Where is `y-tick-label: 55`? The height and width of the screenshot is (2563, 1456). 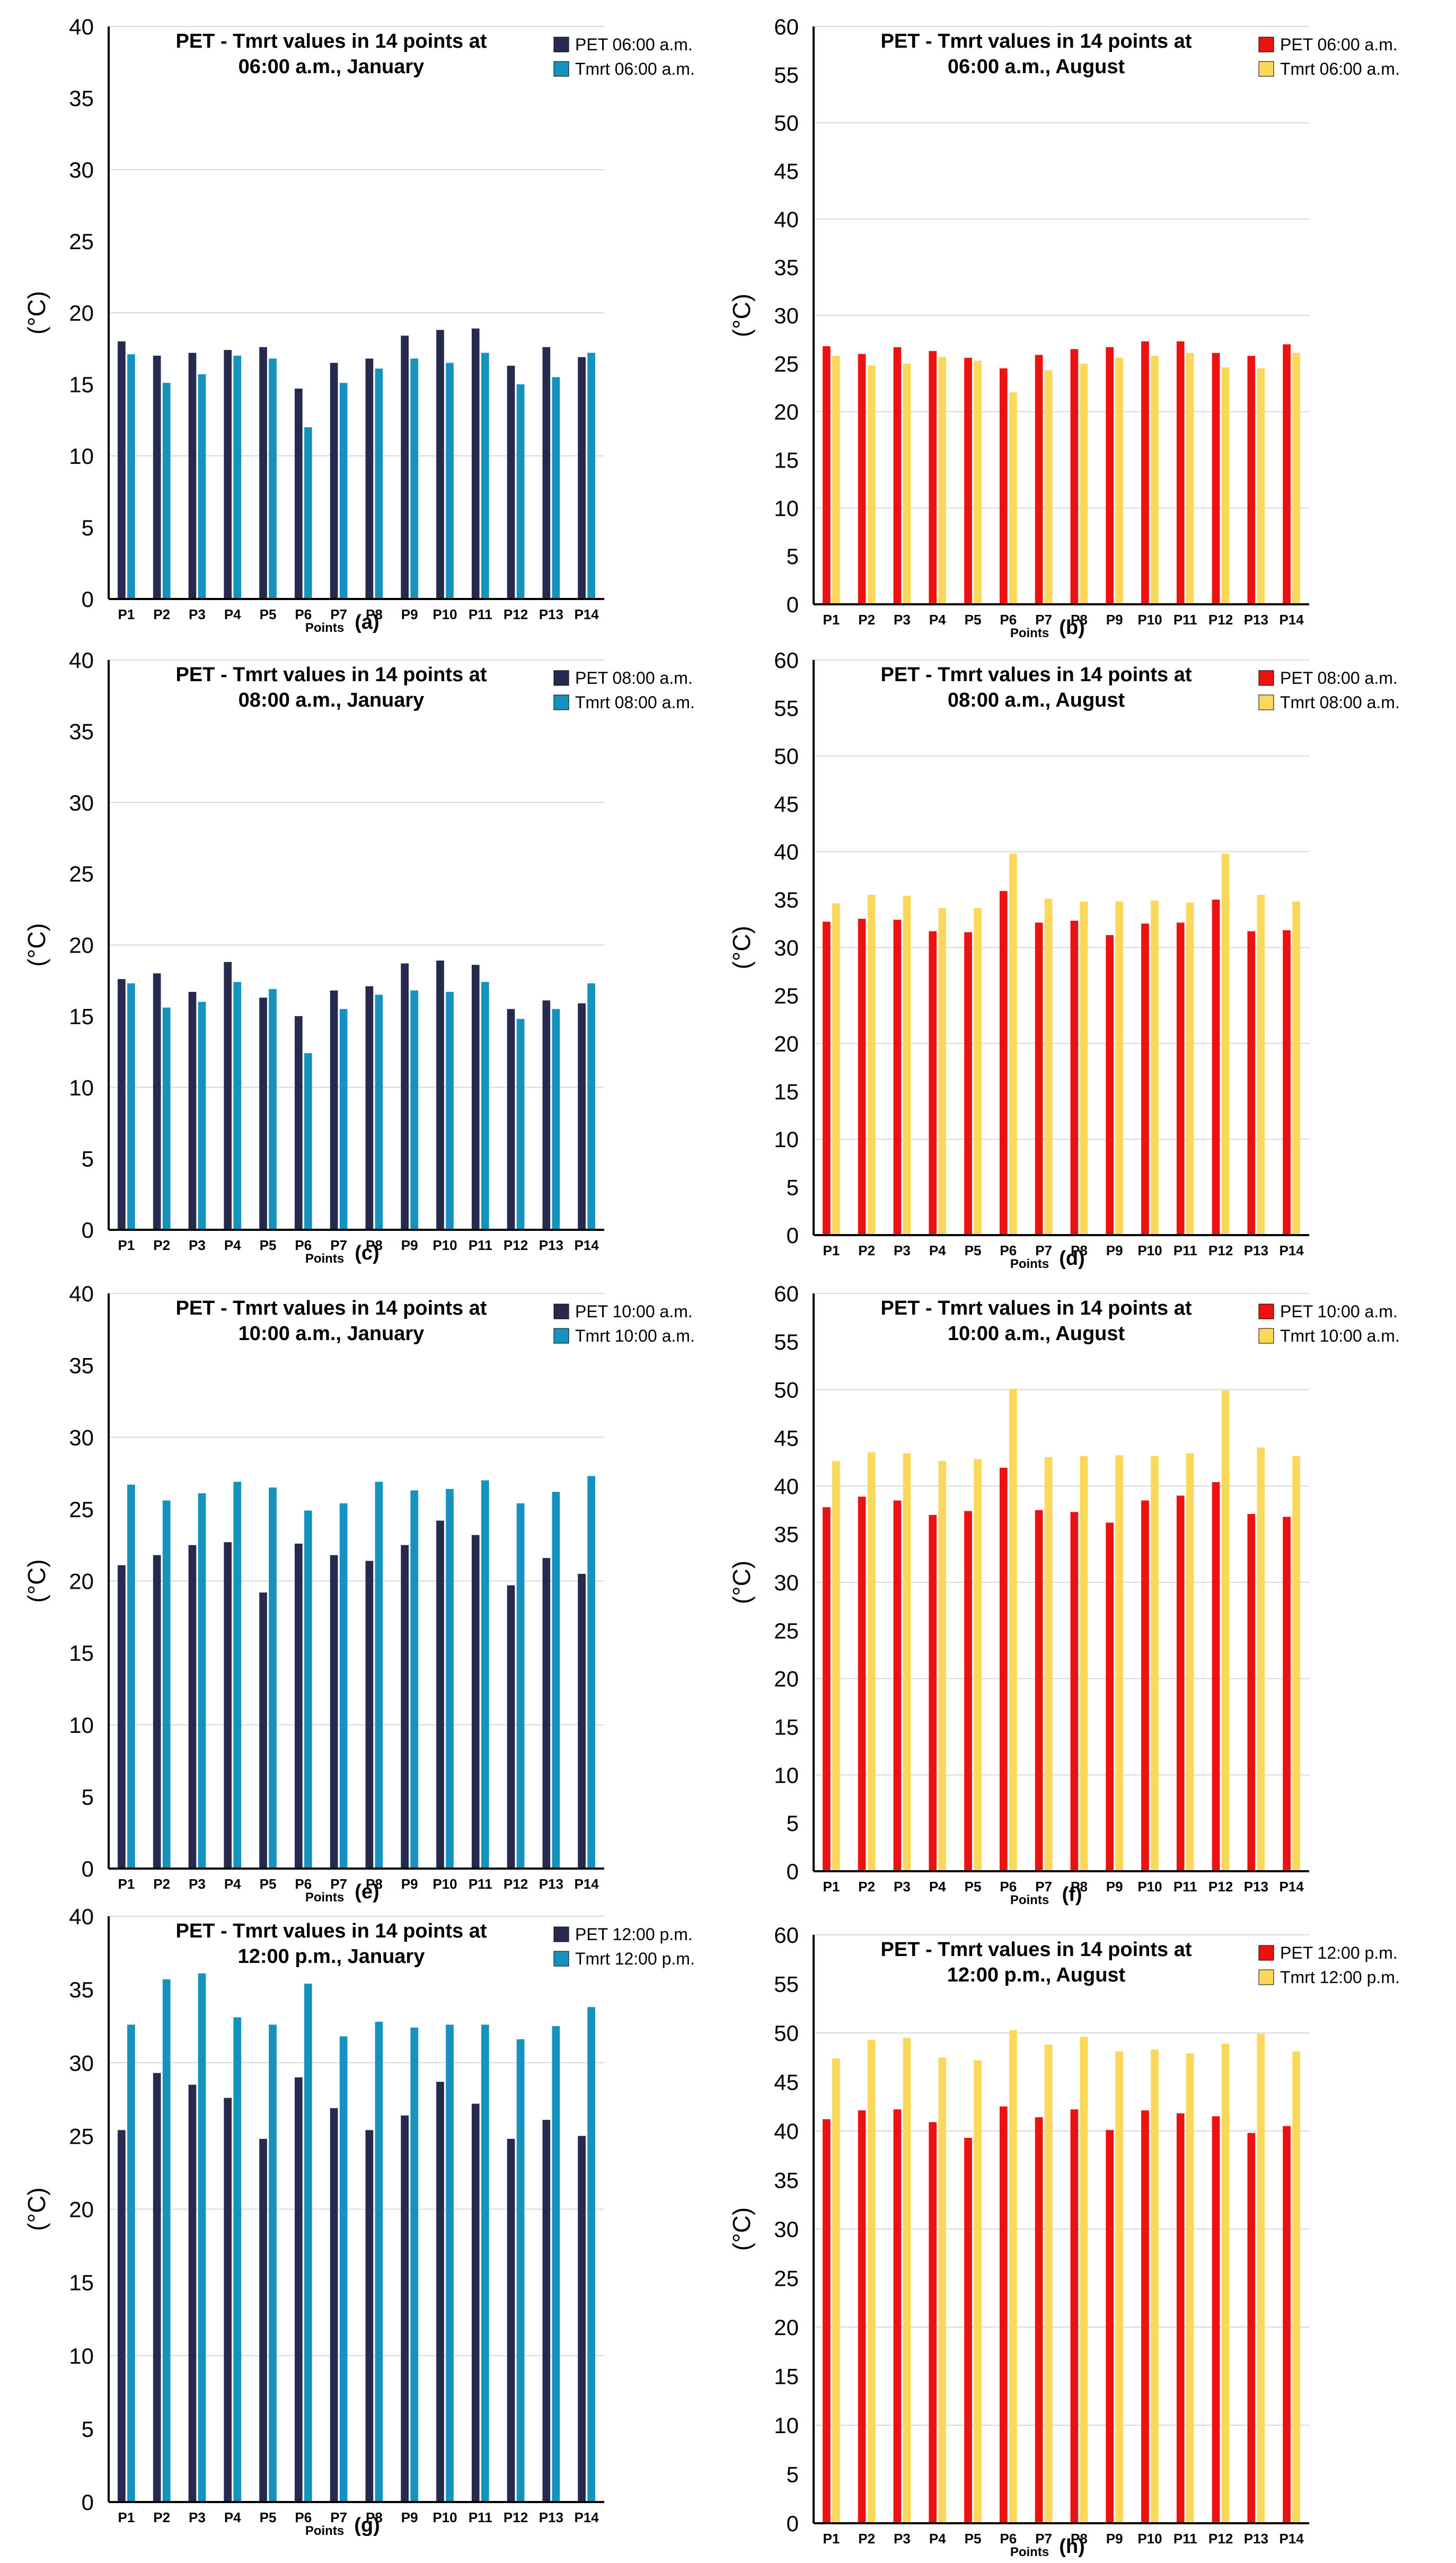 y-tick-label: 55 is located at coordinates (787, 75).